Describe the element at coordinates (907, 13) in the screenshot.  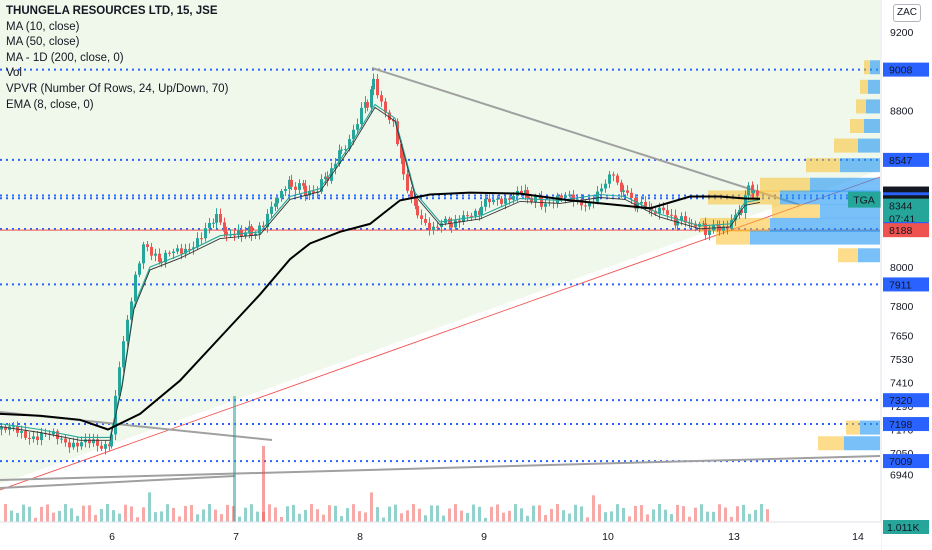
I see `currency-button: ZAC` at that location.